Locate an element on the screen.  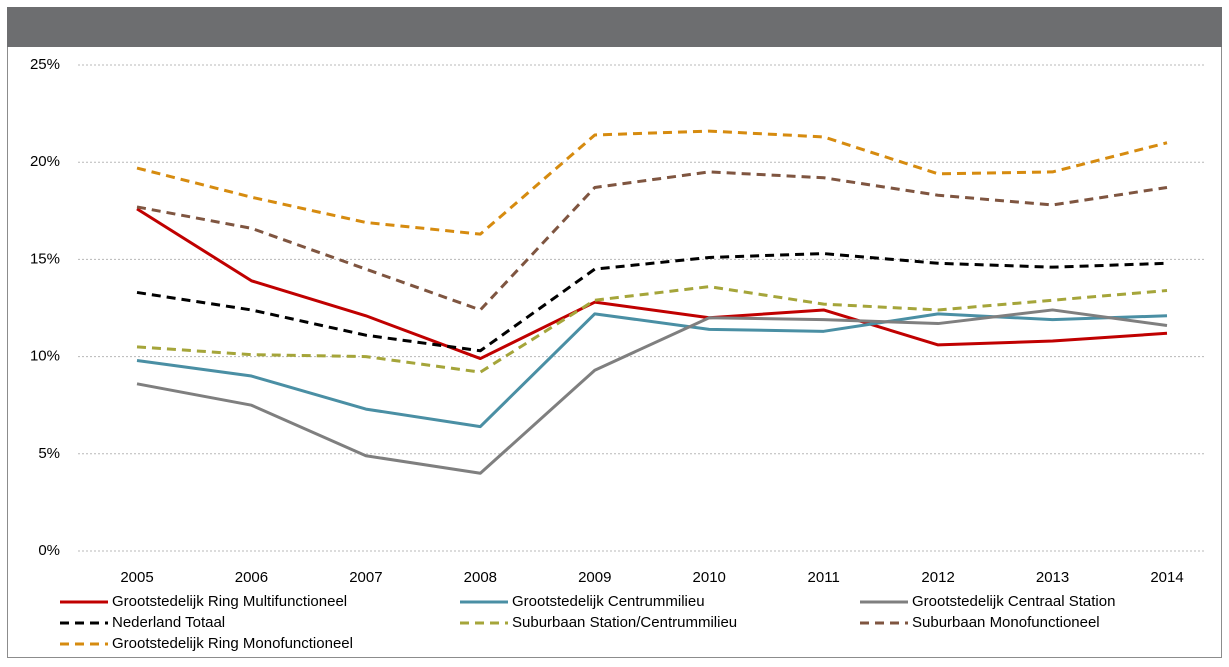
y-tick-label: 0% is located at coordinates (49, 550).